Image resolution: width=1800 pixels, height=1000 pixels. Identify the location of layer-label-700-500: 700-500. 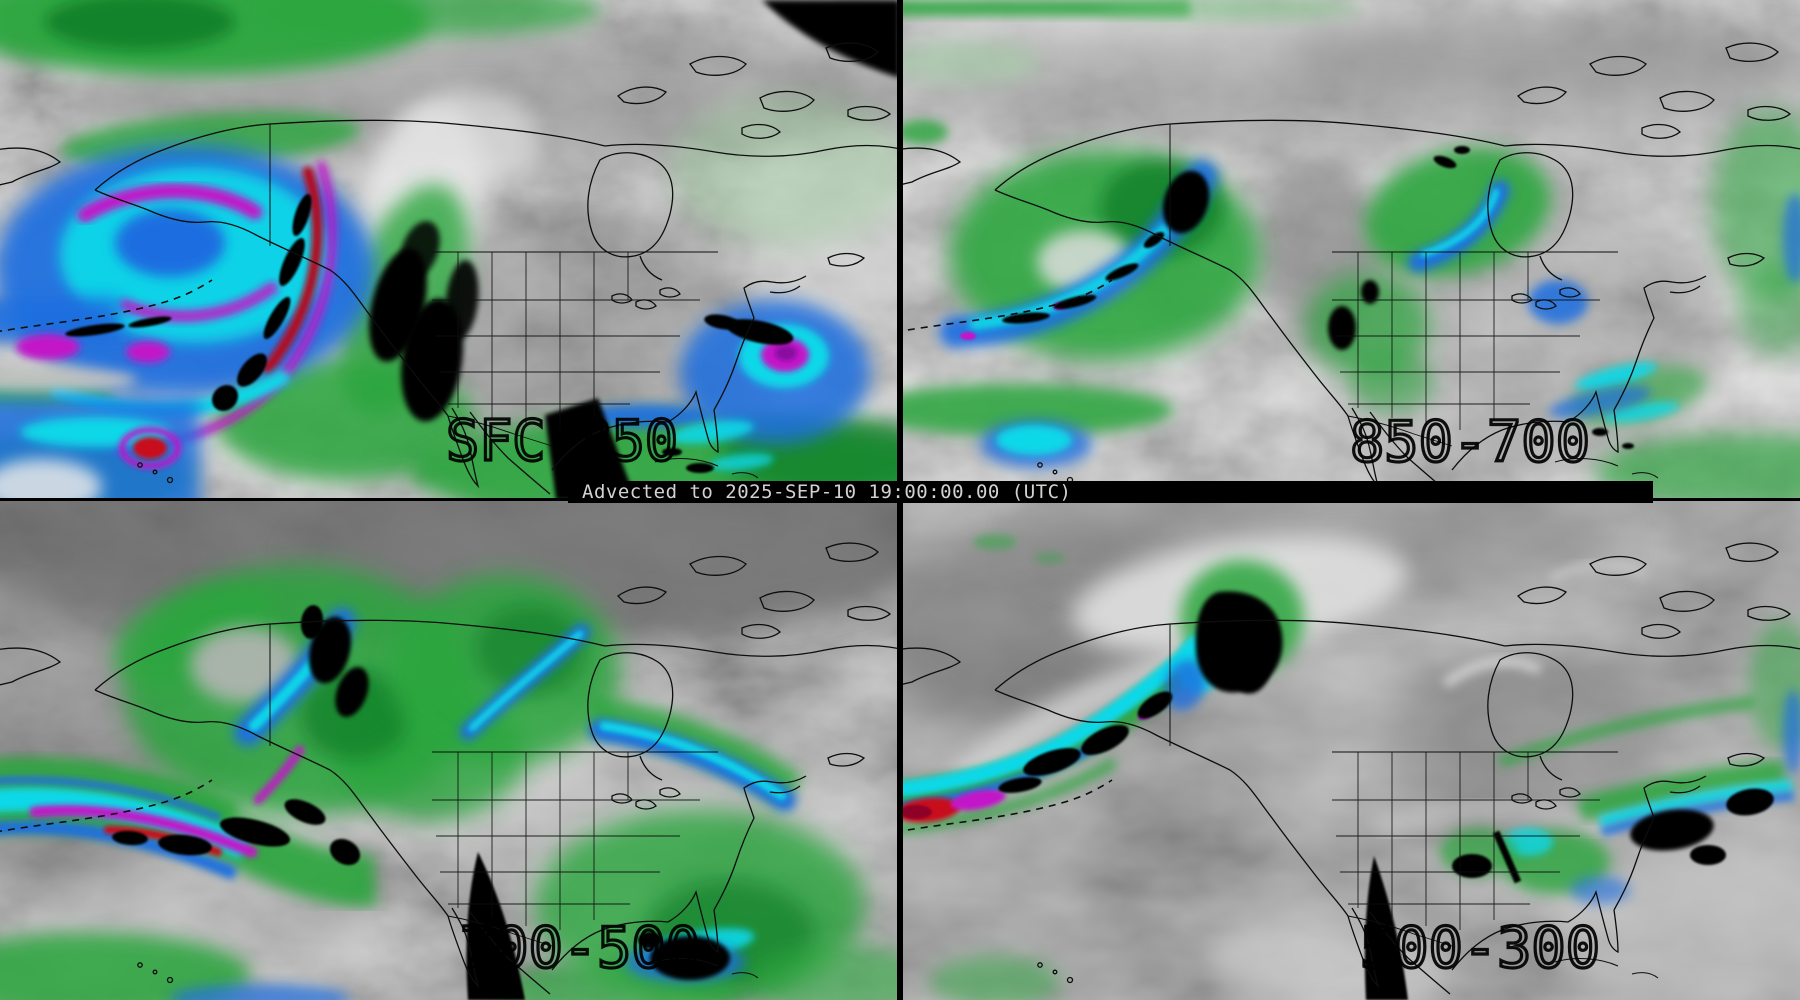
(580, 948).